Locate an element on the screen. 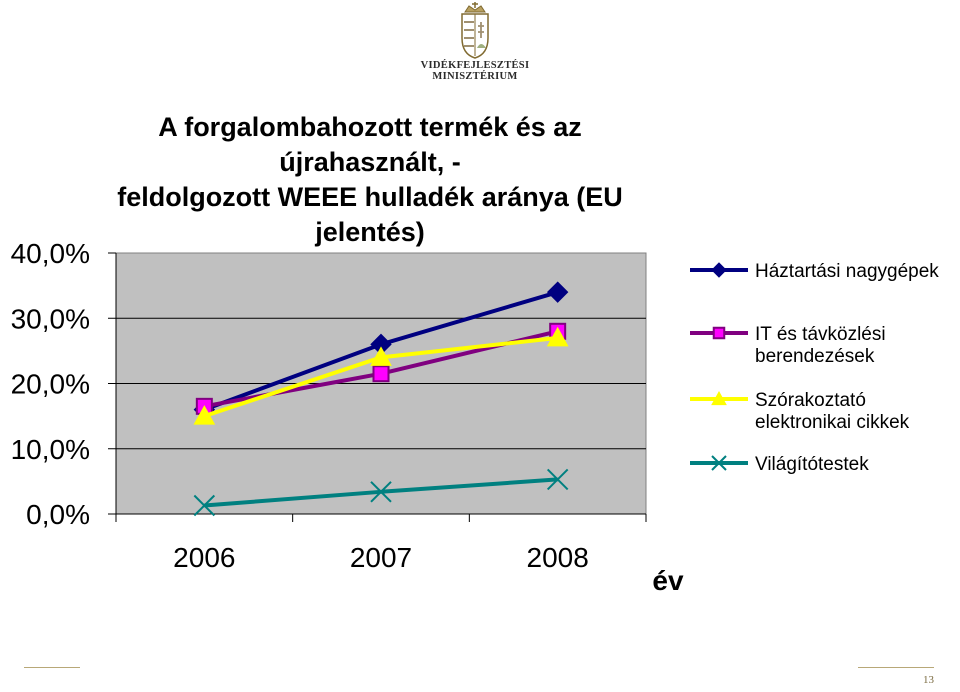  page-number: 13 is located at coordinates (928, 680).